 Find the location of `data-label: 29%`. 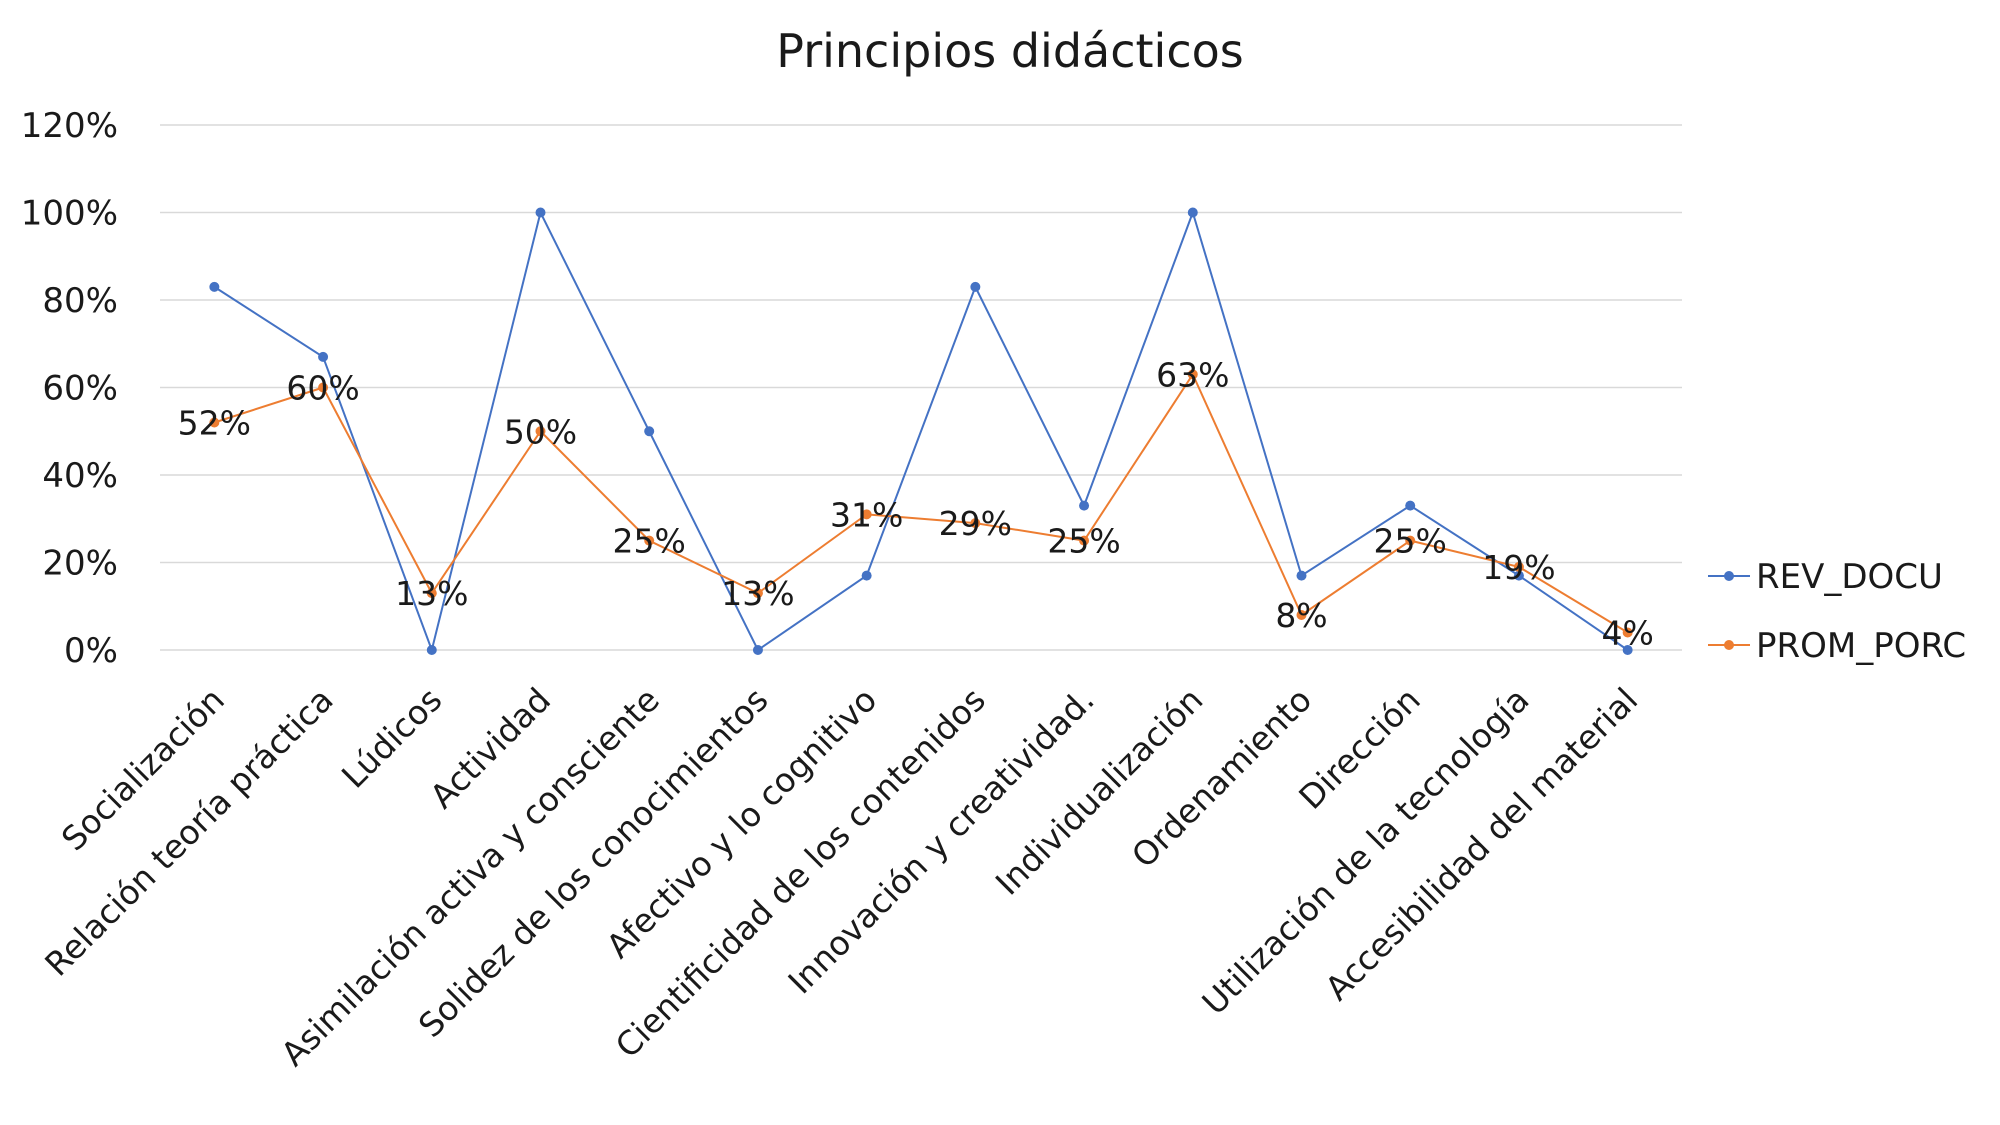

data-label: 29% is located at coordinates (975, 523).